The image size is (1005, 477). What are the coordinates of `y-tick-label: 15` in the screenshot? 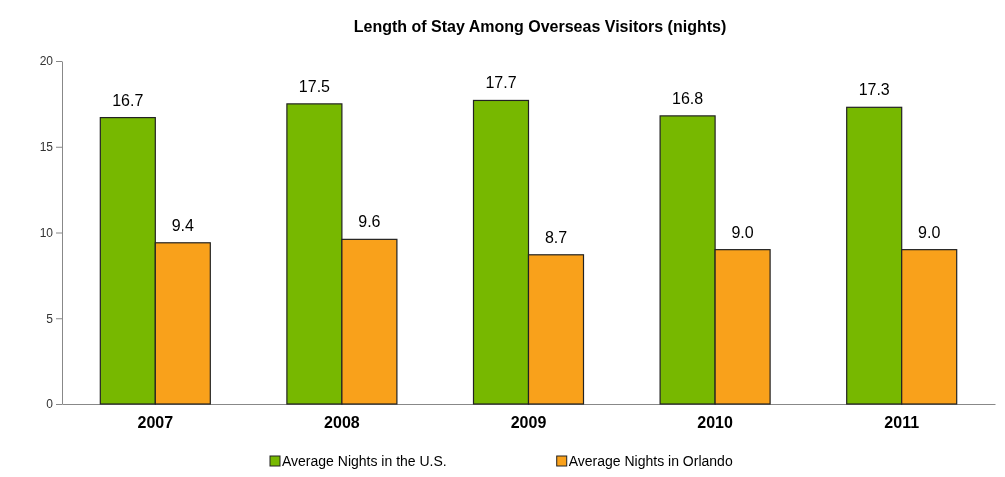 It's located at (46, 147).